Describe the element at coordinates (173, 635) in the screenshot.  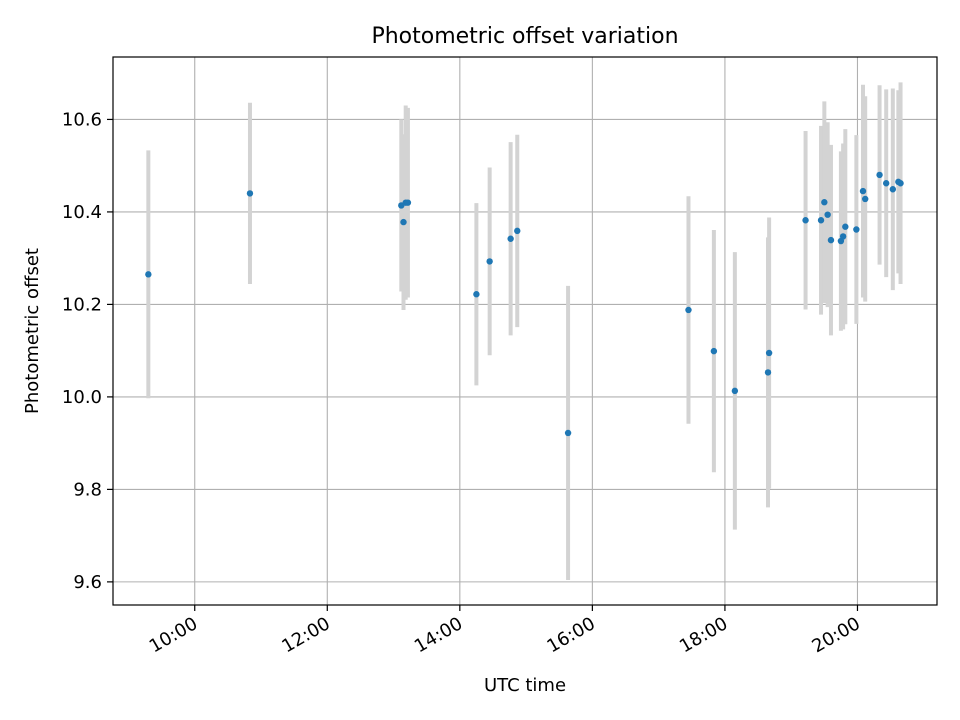
I see `x-tick-label: 10:00` at that location.